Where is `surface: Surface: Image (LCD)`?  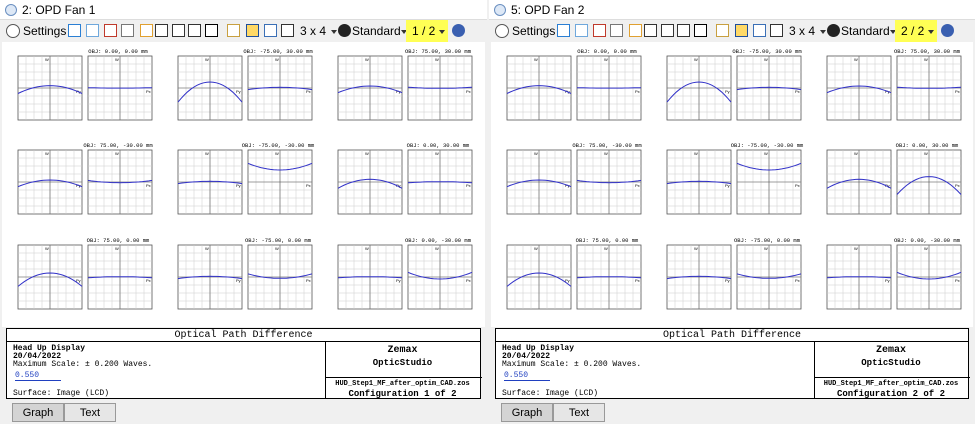 surface: Surface: Image (LCD) is located at coordinates (61, 393).